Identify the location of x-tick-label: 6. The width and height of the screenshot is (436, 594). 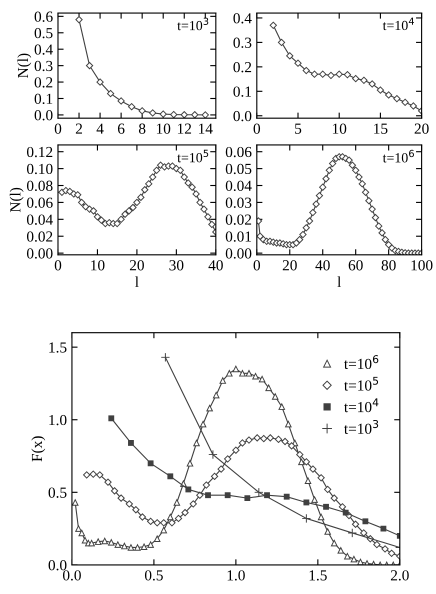
(121, 129).